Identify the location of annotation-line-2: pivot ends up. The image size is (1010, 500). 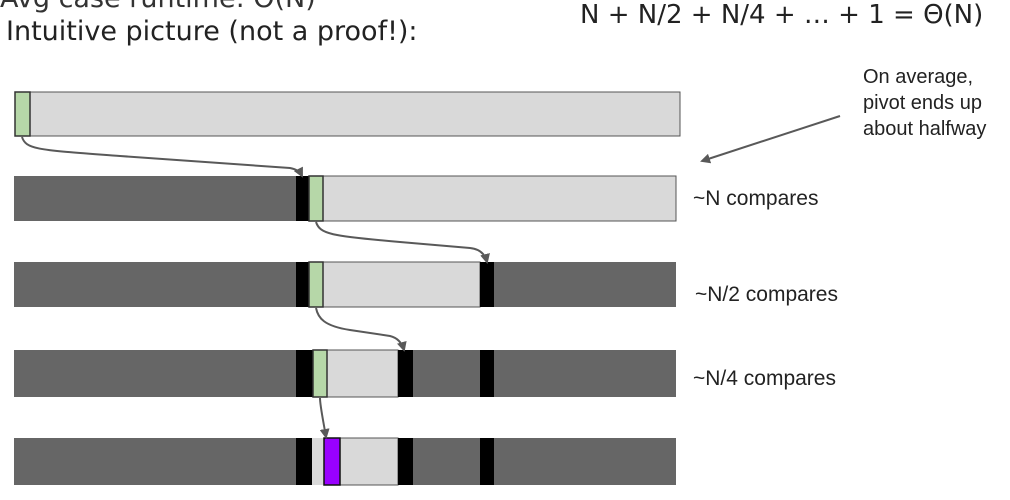
(922, 103).